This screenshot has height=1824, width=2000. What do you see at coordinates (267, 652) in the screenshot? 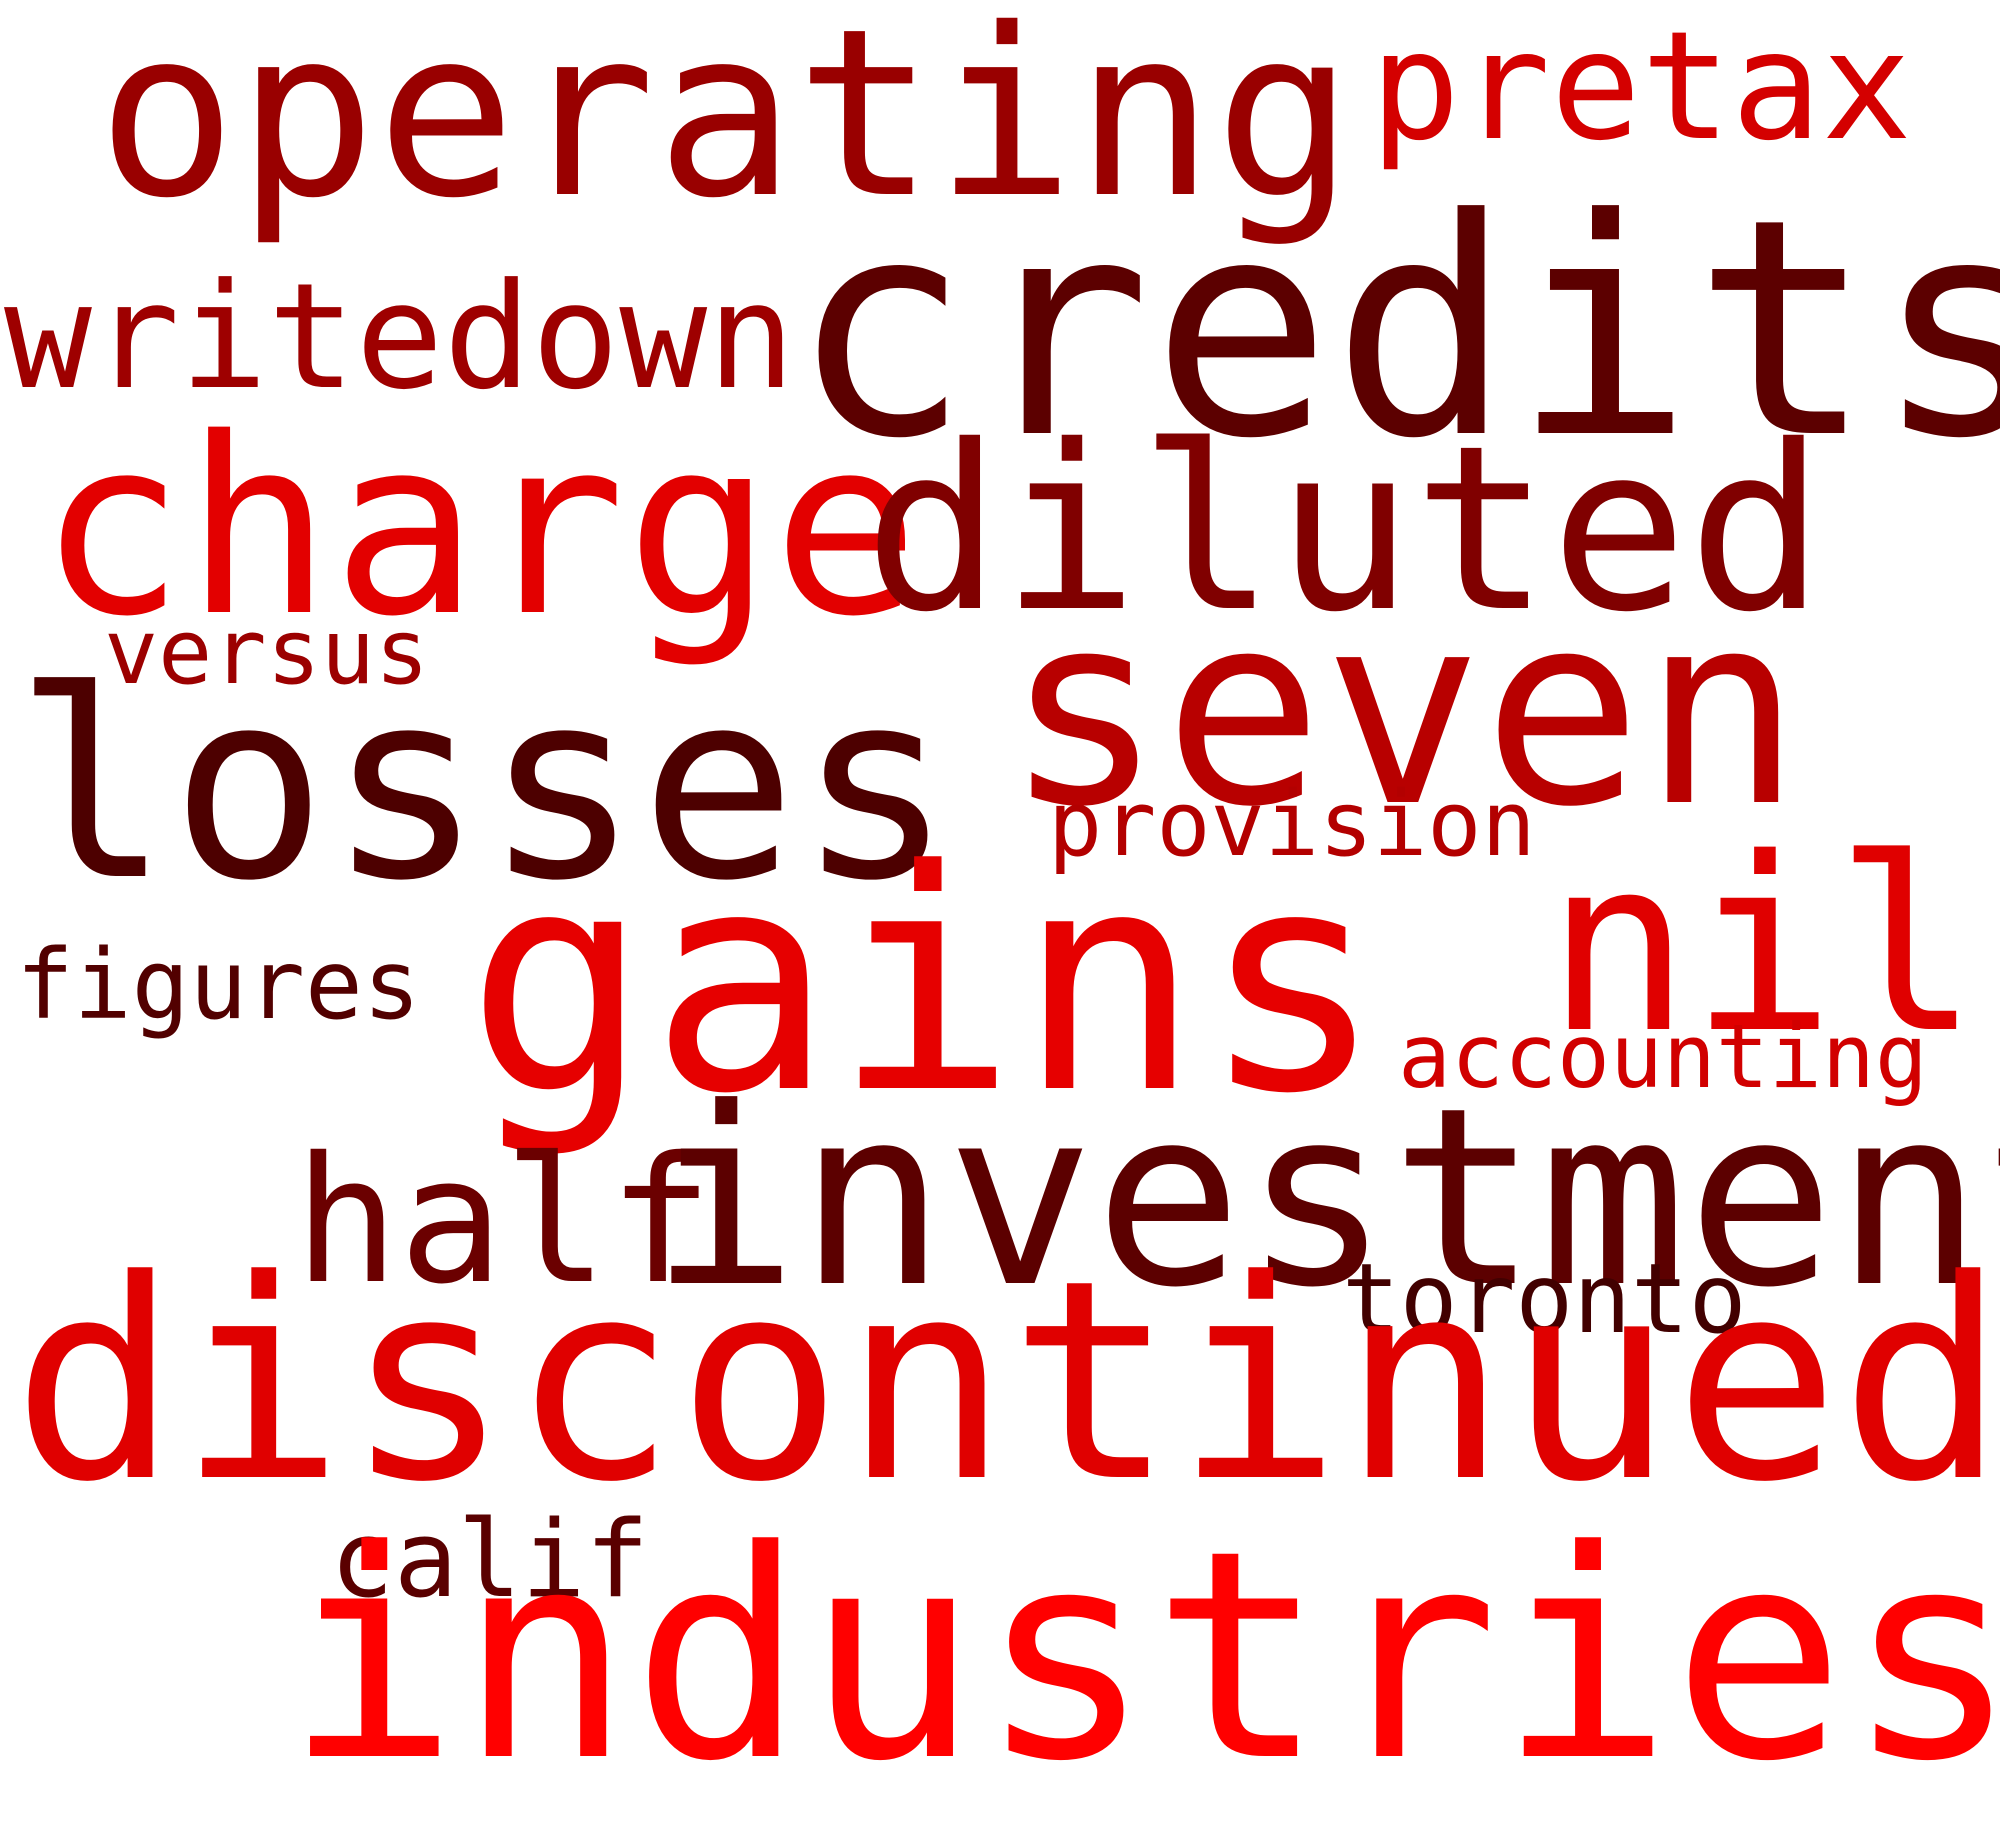
I see `word-versus: versus` at bounding box center [267, 652].